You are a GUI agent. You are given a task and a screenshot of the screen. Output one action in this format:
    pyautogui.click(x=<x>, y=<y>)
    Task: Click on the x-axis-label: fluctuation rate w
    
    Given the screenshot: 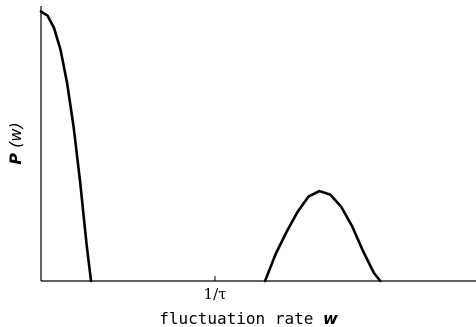 What is the action you would take?
    pyautogui.click(x=248, y=318)
    